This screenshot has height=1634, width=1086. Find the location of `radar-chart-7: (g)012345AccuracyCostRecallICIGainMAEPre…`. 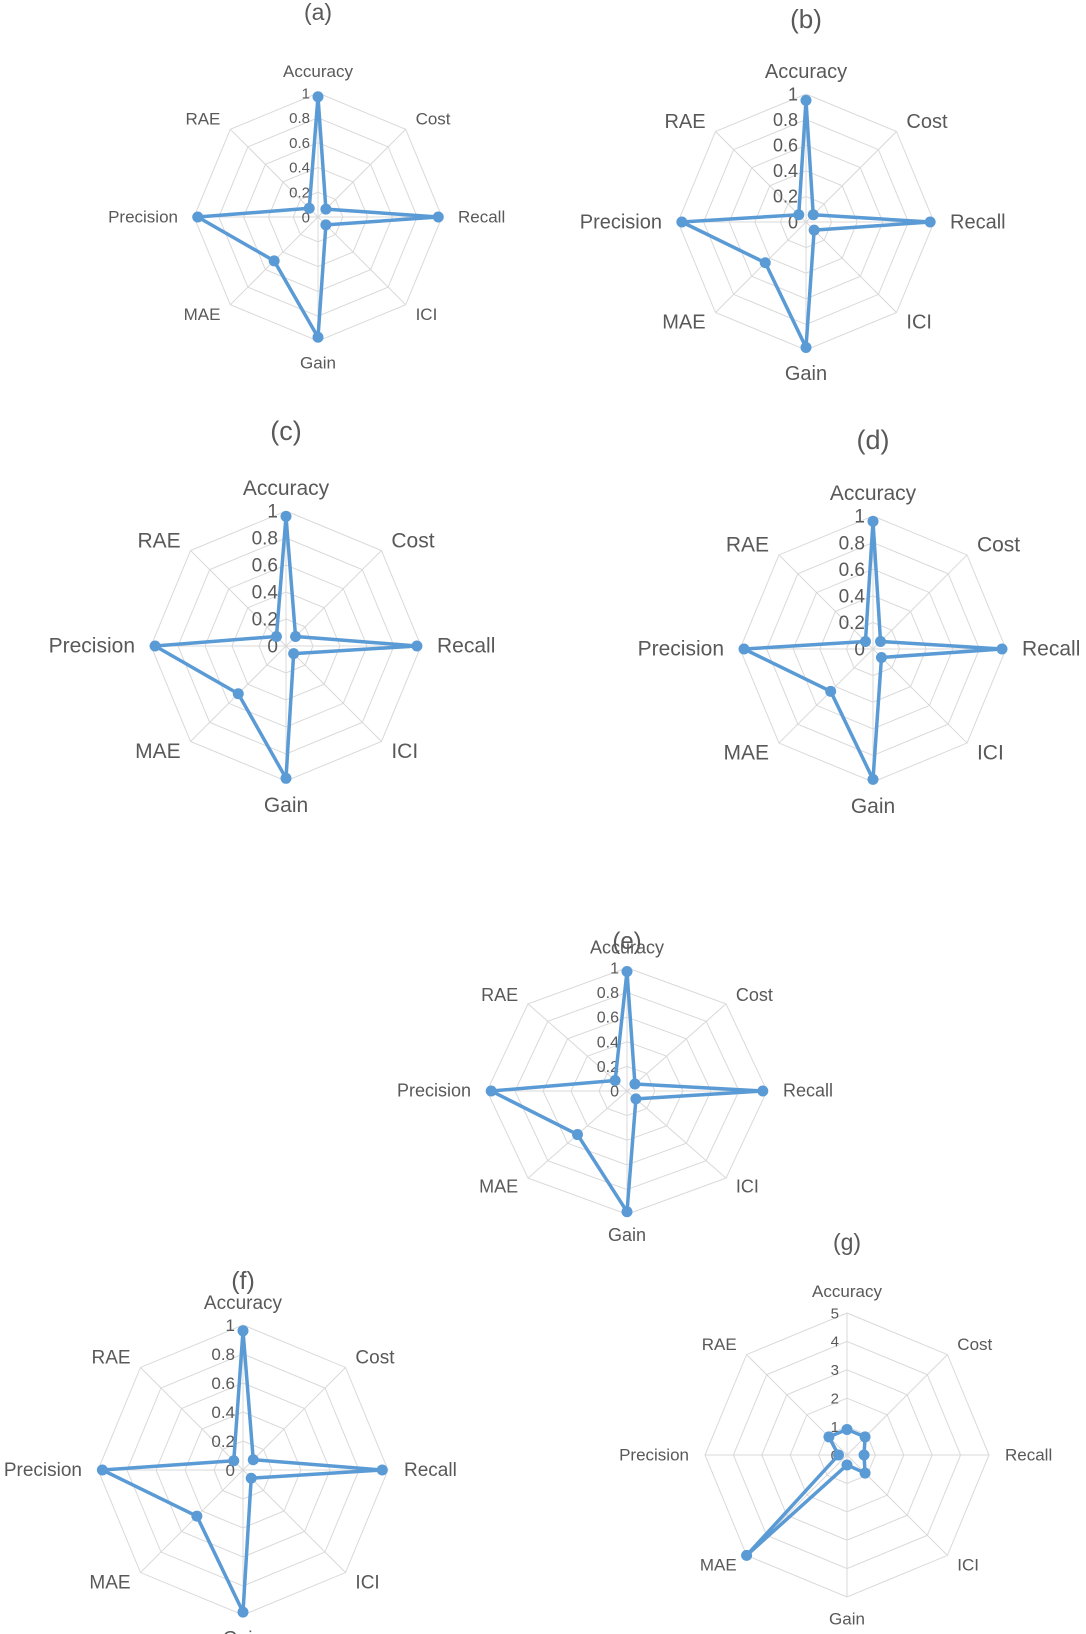

radar-chart-7: (g)012345AccuracyCostRecallICIGainMAEPre… is located at coordinates (835, 1429).